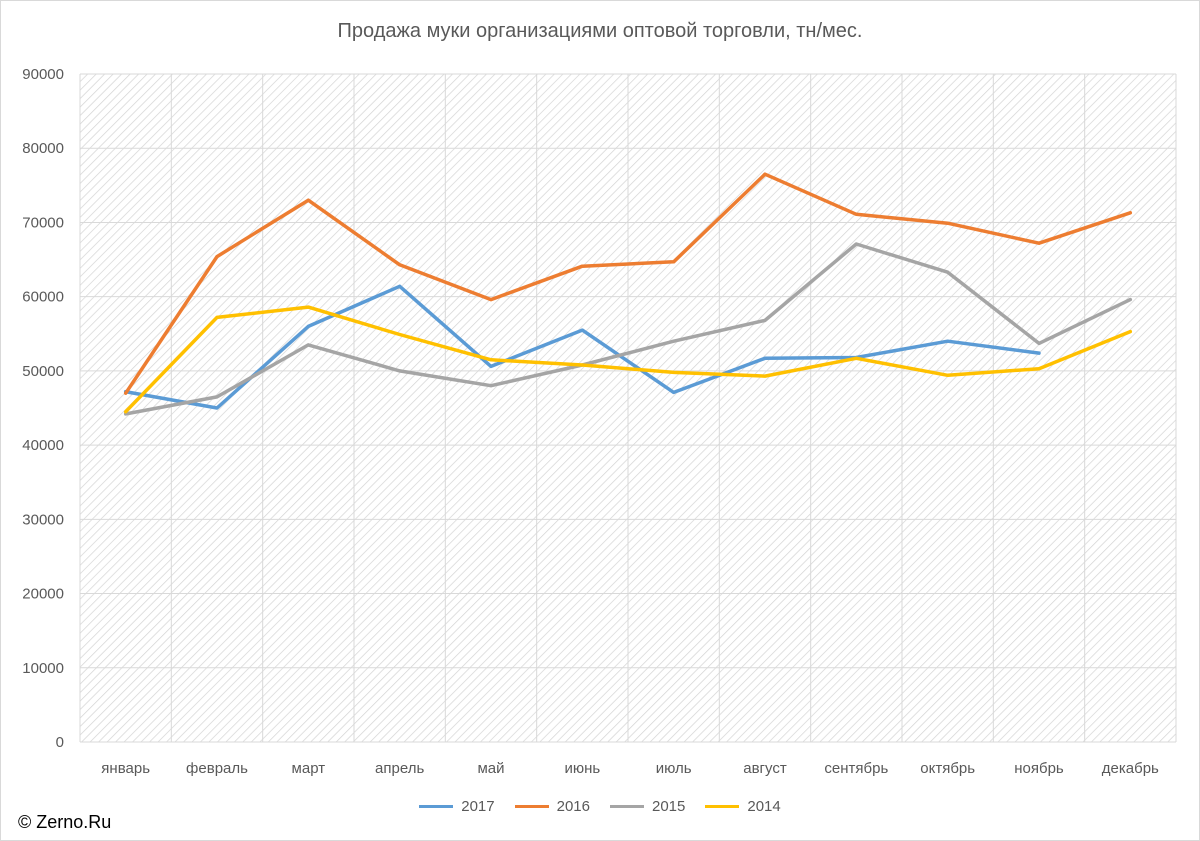  What do you see at coordinates (647, 806) in the screenshot?
I see `legend-item-2015: 2015` at bounding box center [647, 806].